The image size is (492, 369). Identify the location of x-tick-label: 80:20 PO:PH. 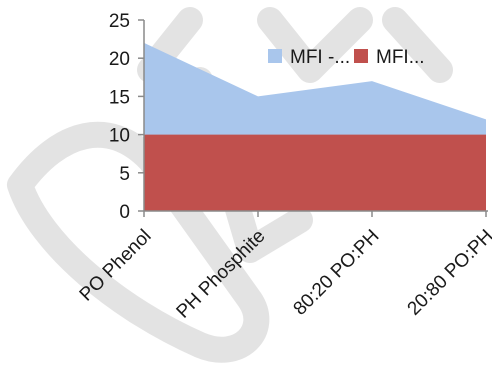
(337, 273).